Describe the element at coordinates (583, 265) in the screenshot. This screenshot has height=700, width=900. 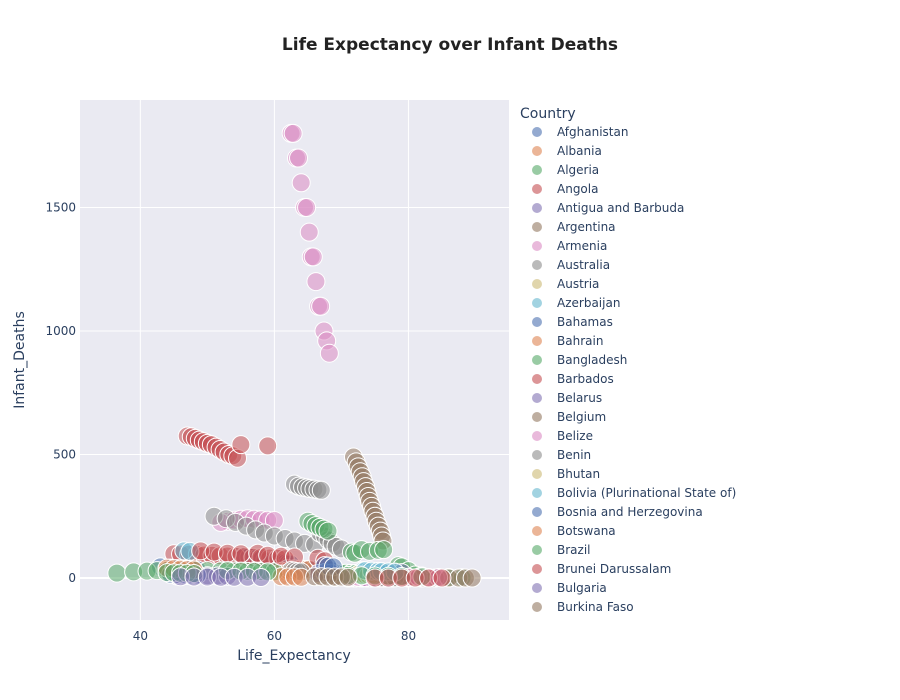
I see `legend-label: Australia` at that location.